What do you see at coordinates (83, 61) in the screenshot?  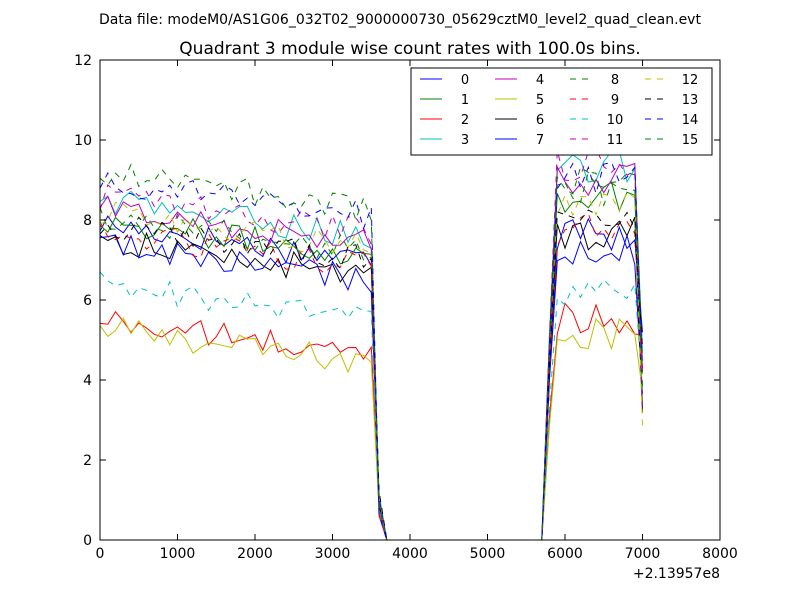 I see `y-tick-label: 12` at bounding box center [83, 61].